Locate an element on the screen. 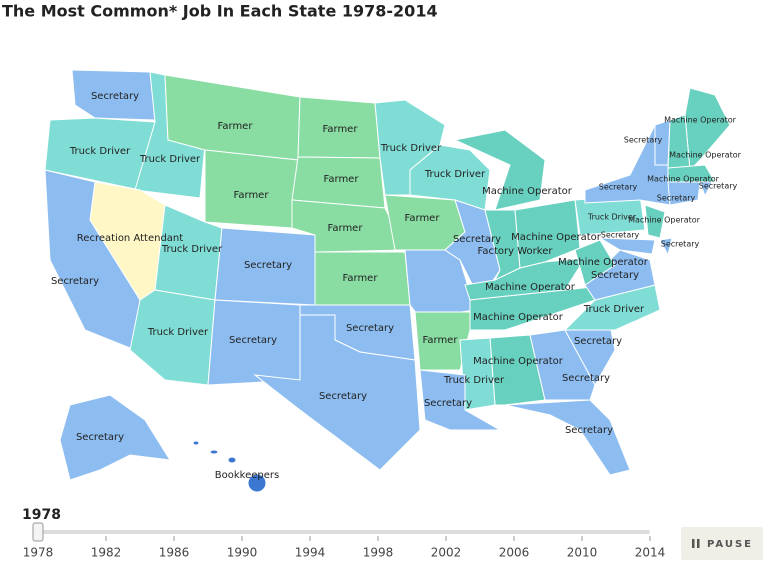 The width and height of the screenshot is (774, 565). tick-label: 2014 is located at coordinates (650, 553).